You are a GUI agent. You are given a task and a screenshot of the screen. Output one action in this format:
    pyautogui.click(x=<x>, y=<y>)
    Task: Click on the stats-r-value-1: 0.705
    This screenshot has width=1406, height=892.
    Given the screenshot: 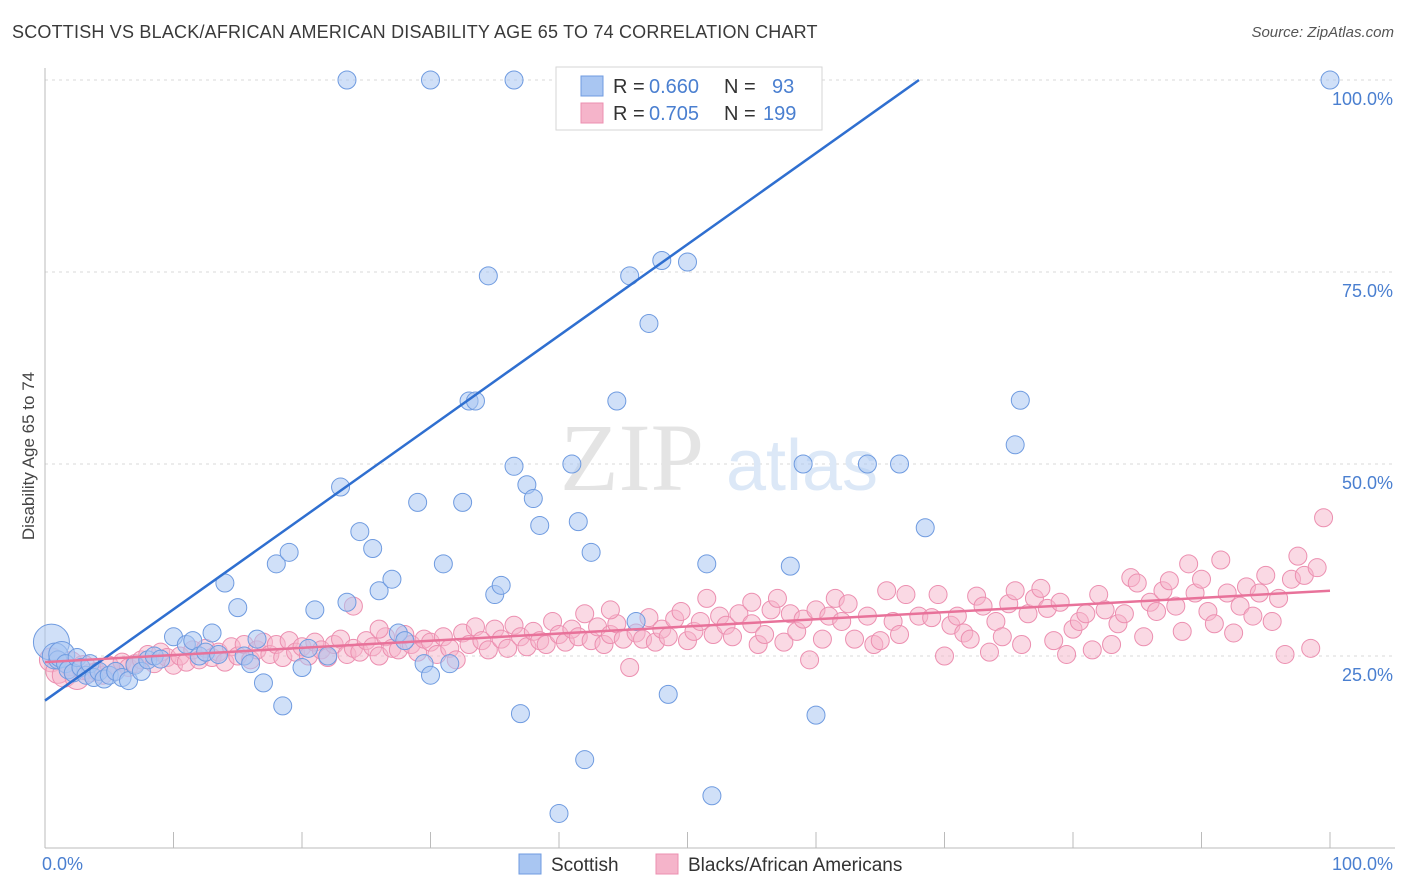 What is the action you would take?
    pyautogui.click(x=674, y=114)
    